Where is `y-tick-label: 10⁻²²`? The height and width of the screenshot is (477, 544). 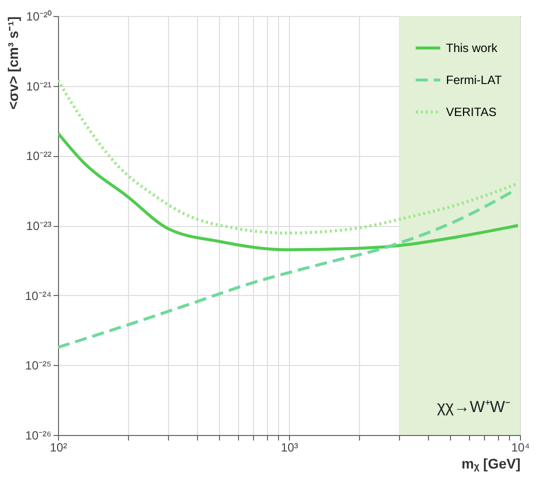
y-tick-label: 10⁻²² is located at coordinates (39, 156).